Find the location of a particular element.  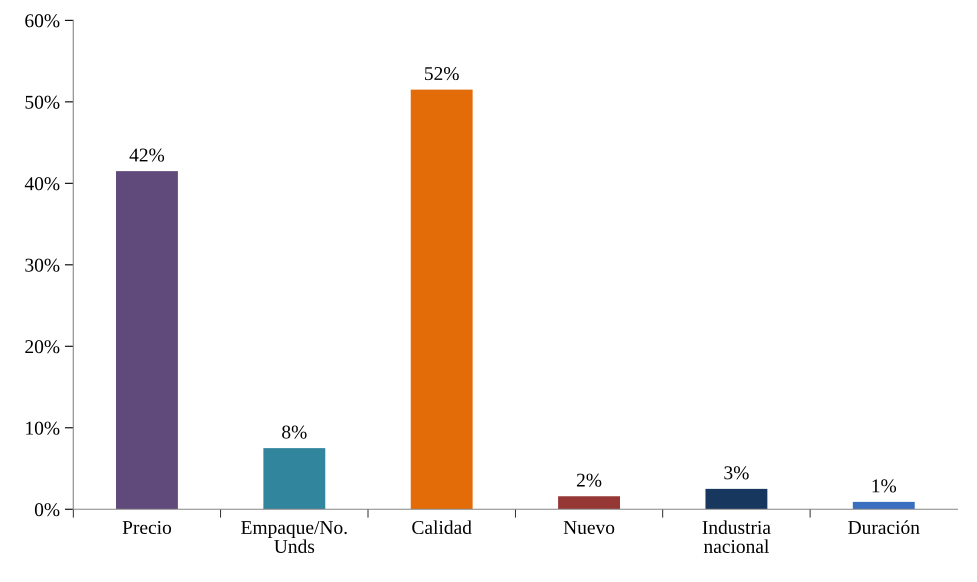

y-tick-label: 0% is located at coordinates (47, 509).